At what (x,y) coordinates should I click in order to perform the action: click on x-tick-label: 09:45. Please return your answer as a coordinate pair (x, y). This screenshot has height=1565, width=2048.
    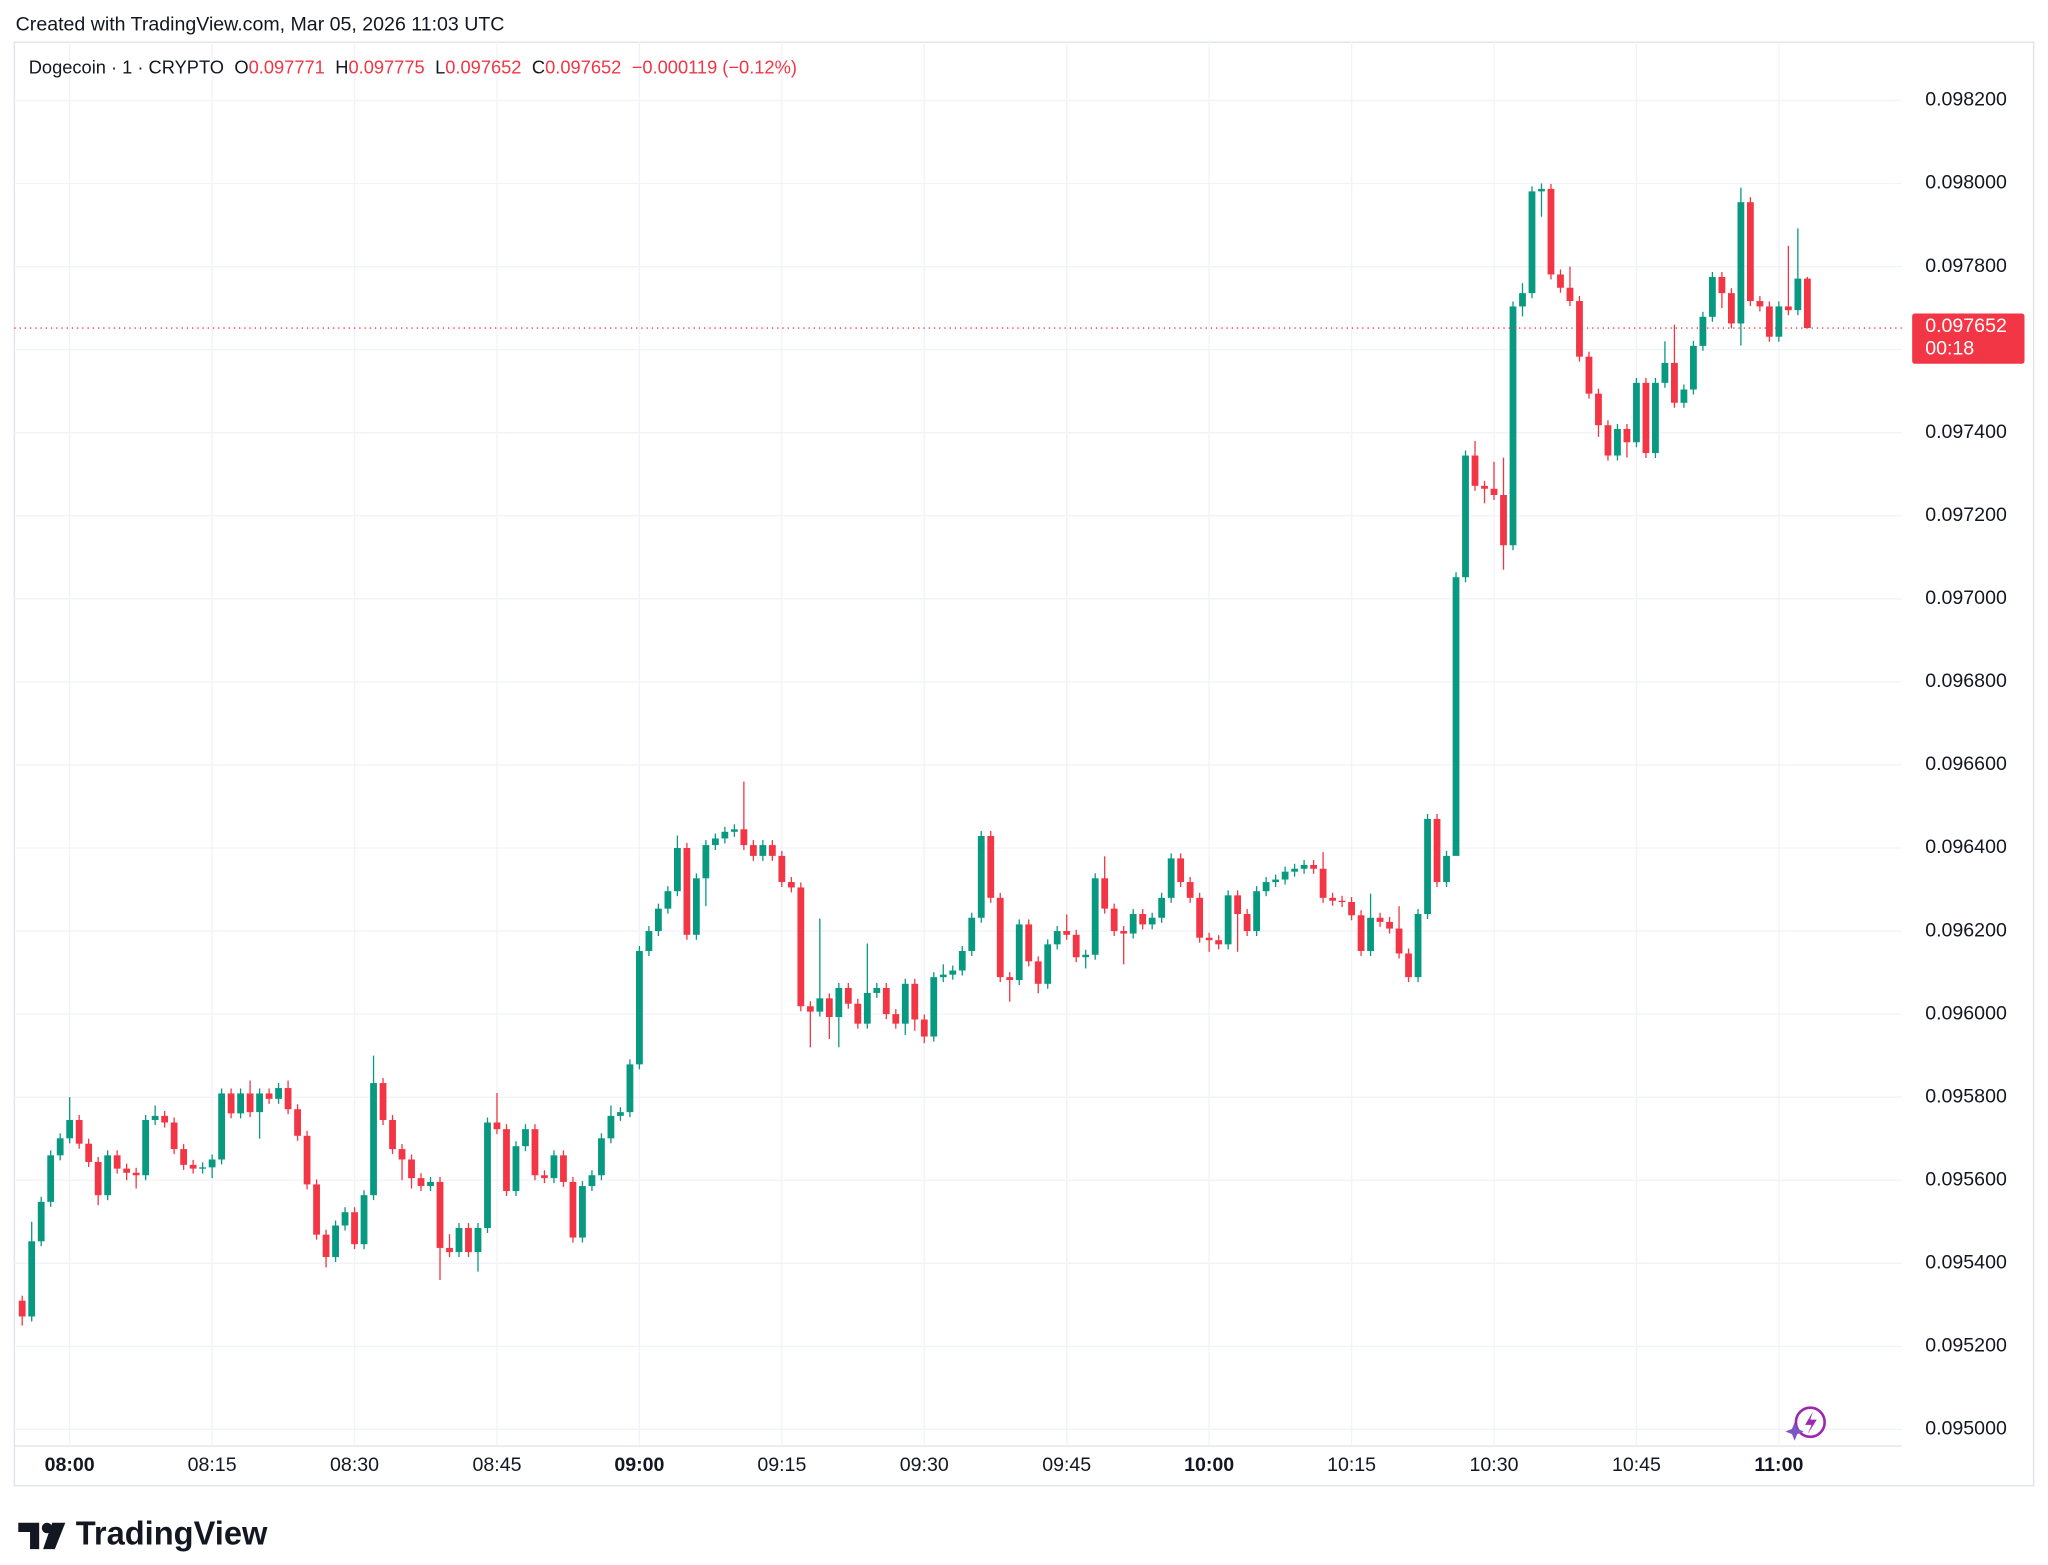
    Looking at the image, I should click on (1066, 1465).